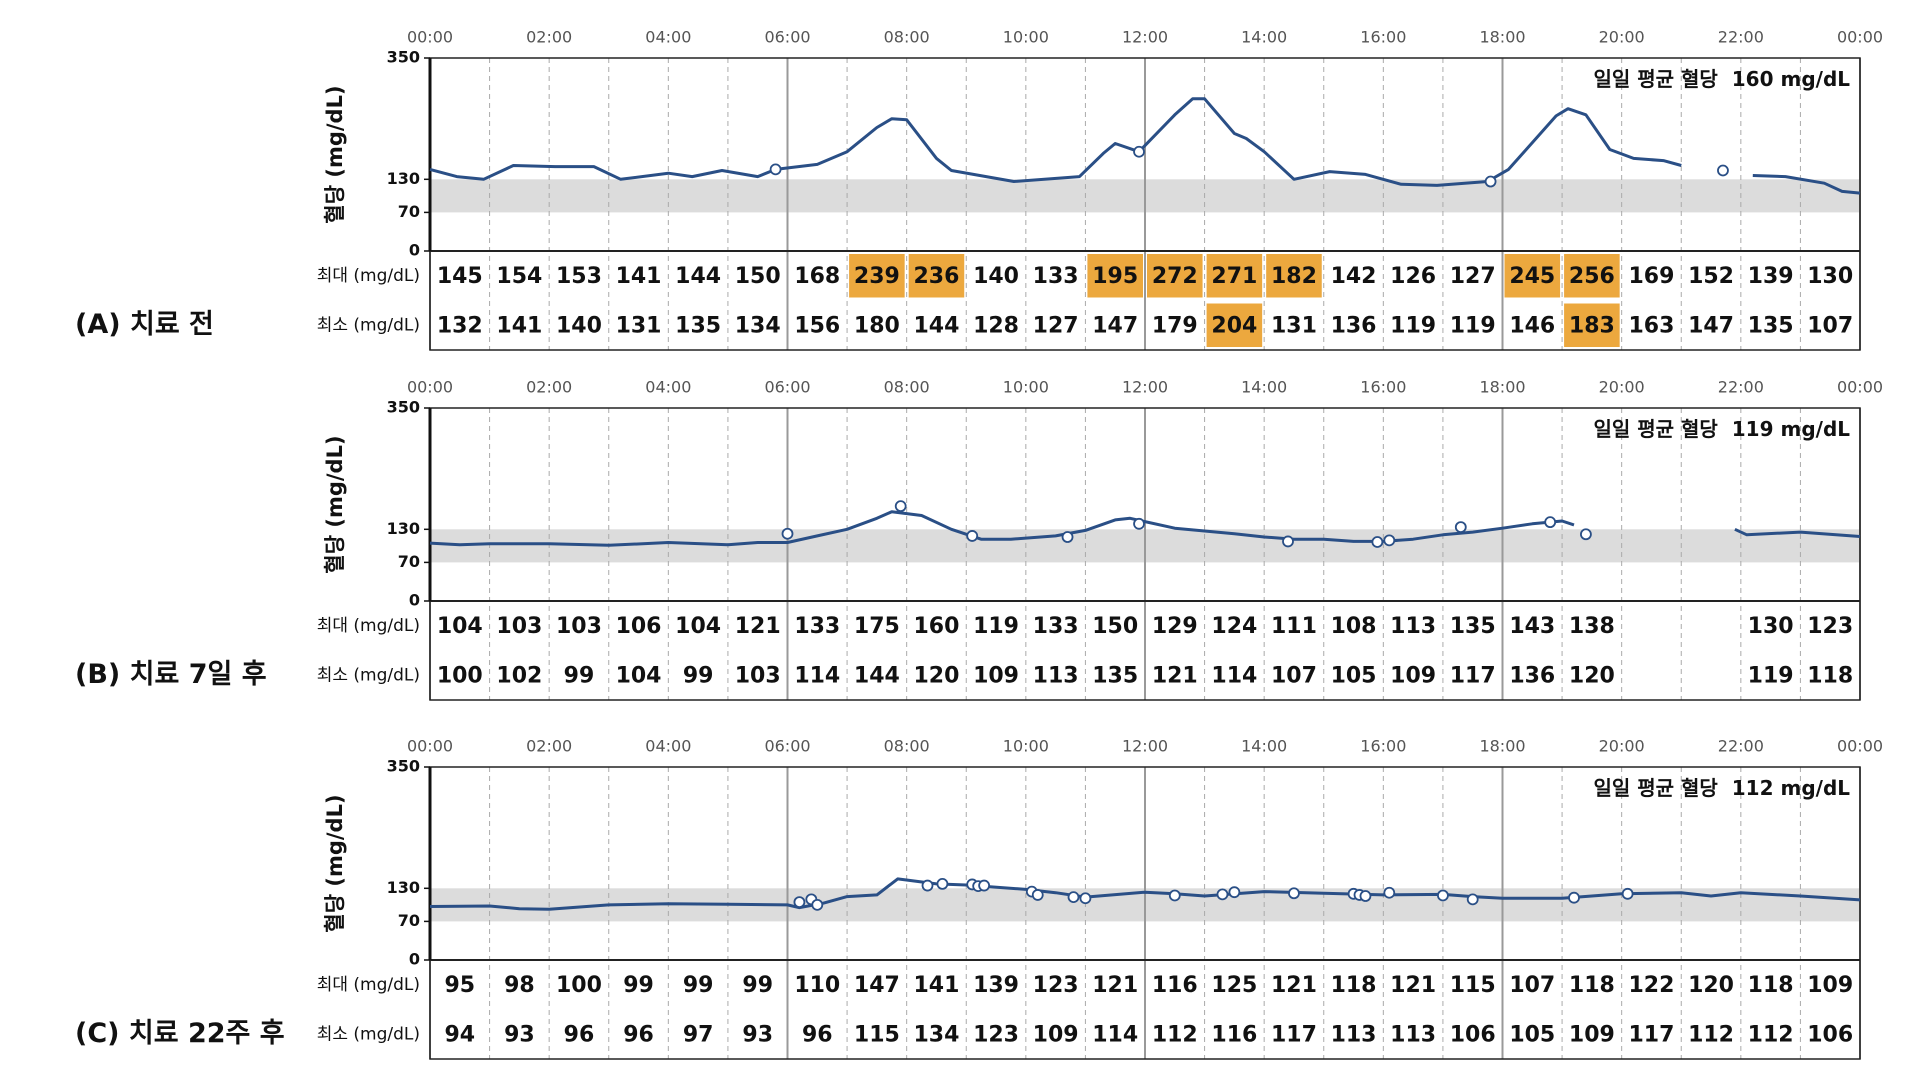 The image size is (1920, 1080). What do you see at coordinates (996, 1034) in the screenshot?
I see `table-cell: 123` at bounding box center [996, 1034].